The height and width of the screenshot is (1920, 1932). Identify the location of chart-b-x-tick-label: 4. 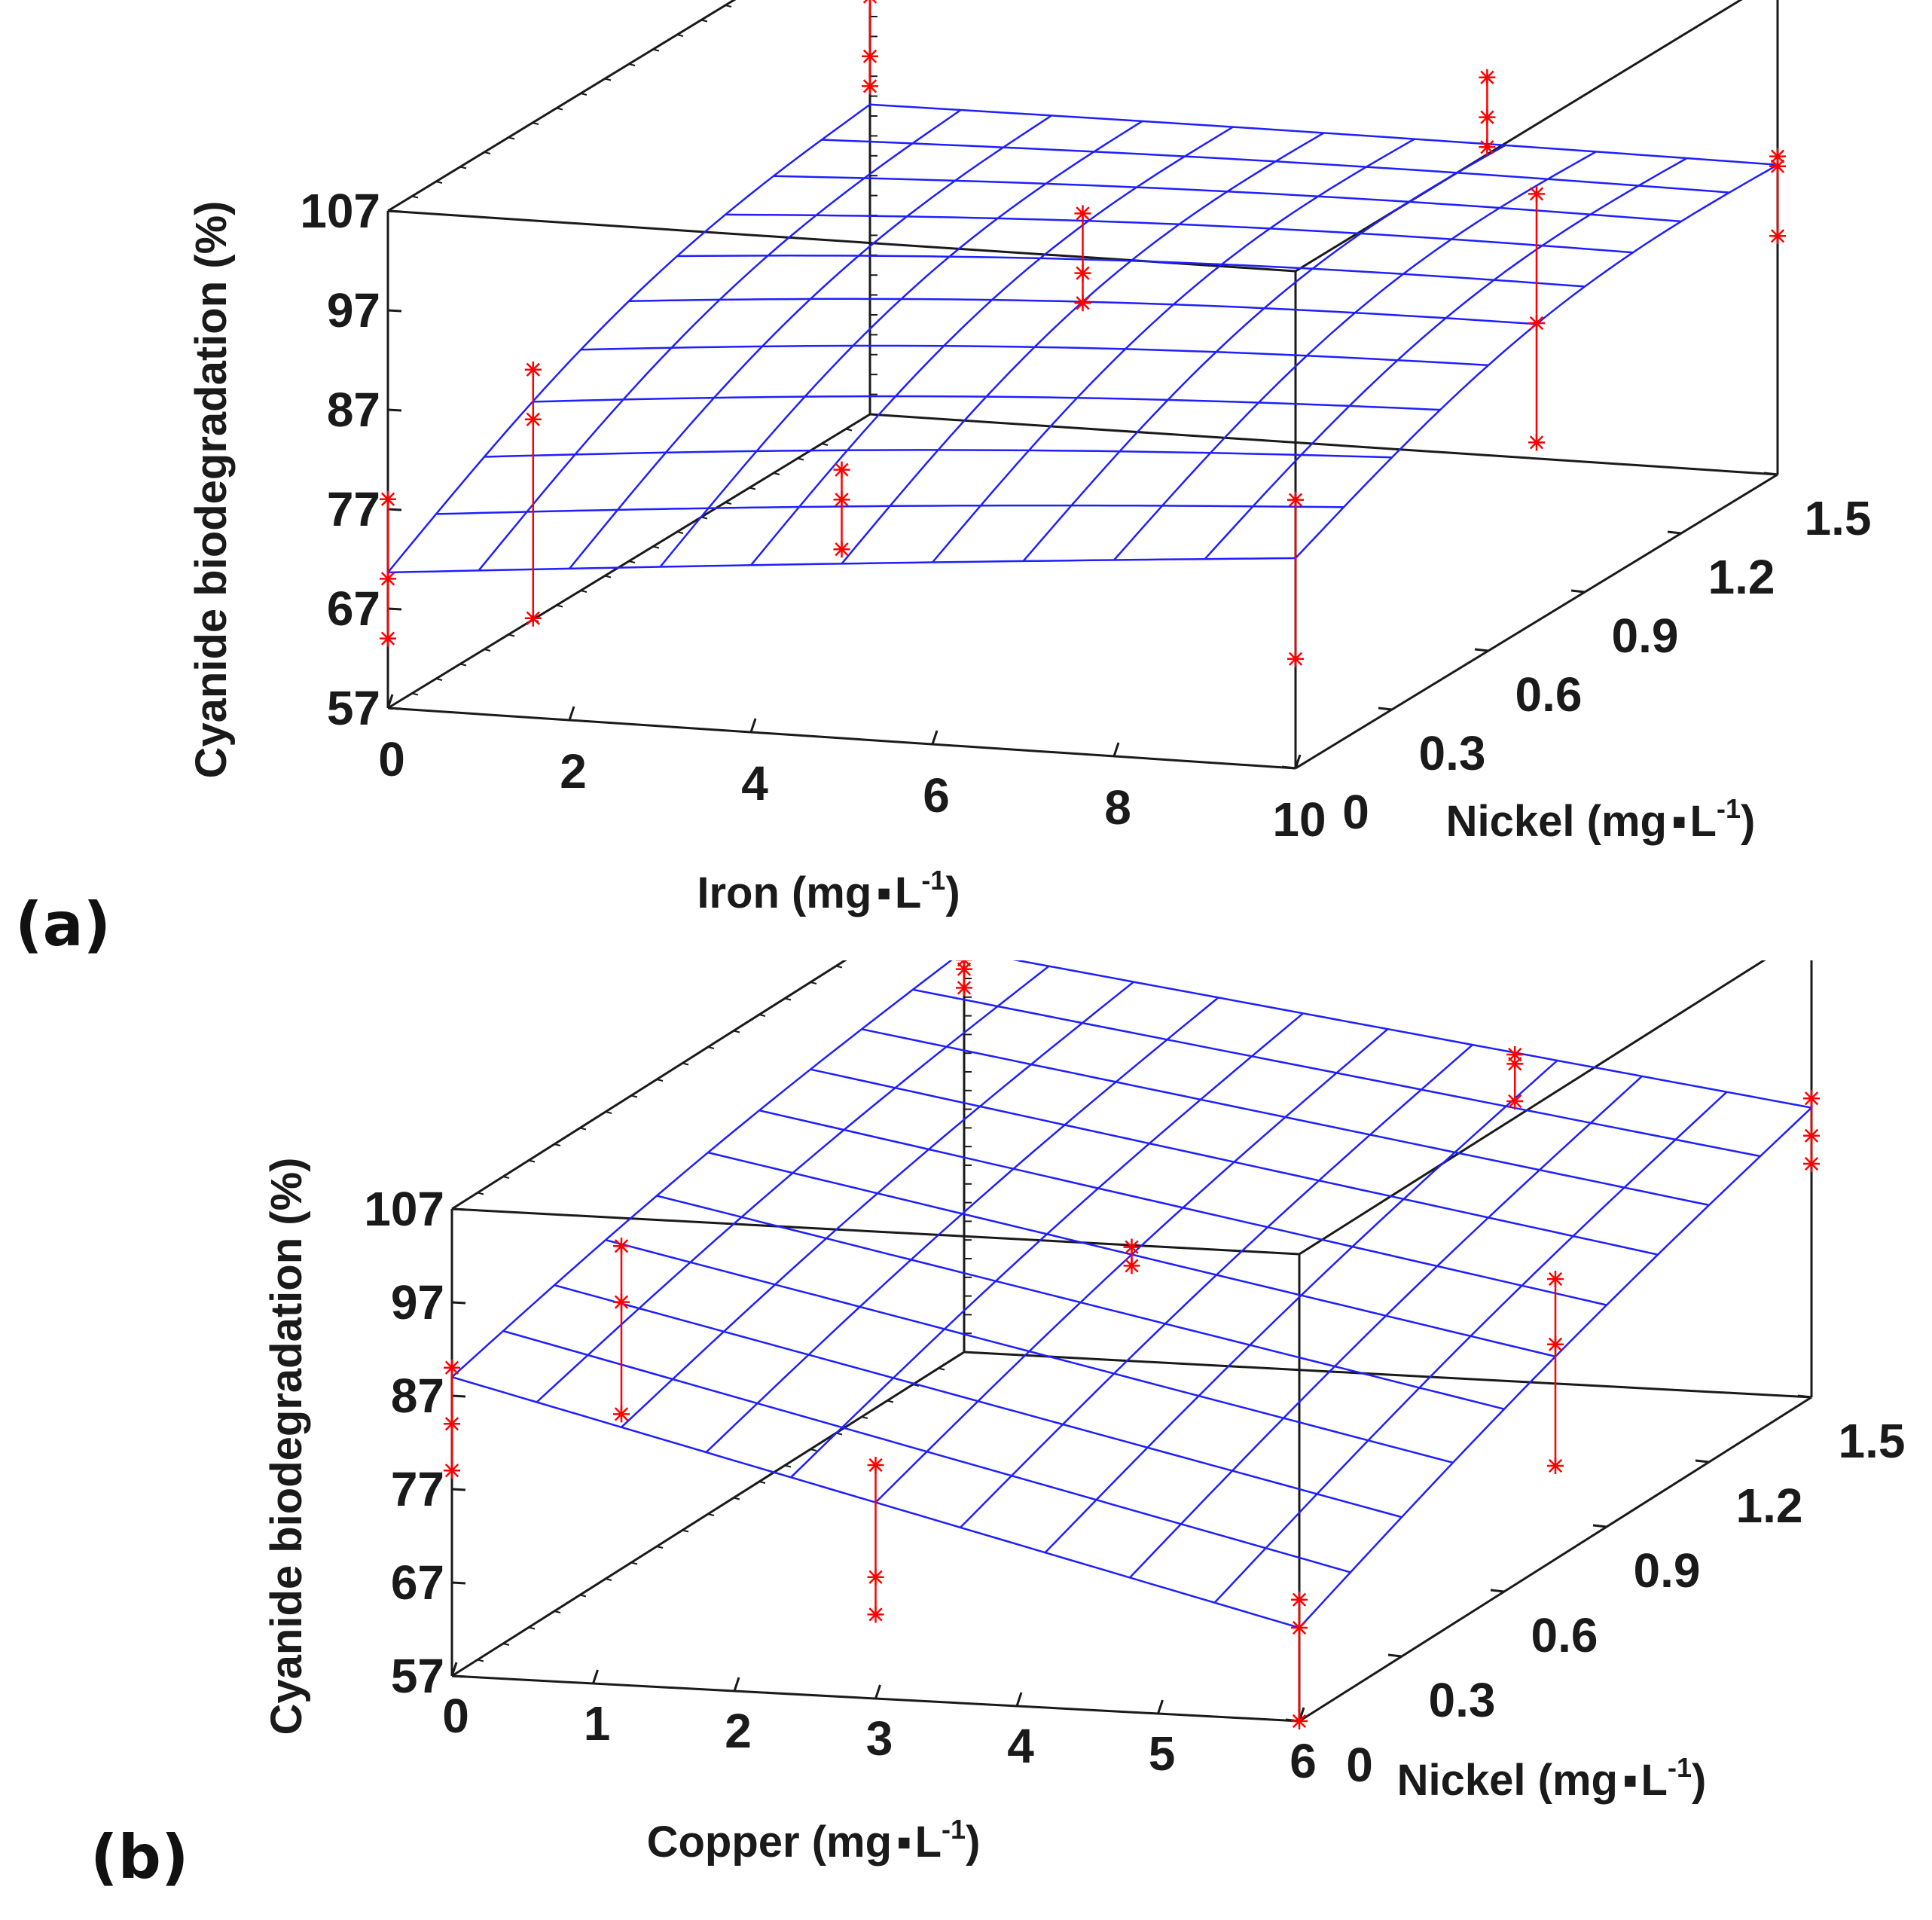
(1021, 1746).